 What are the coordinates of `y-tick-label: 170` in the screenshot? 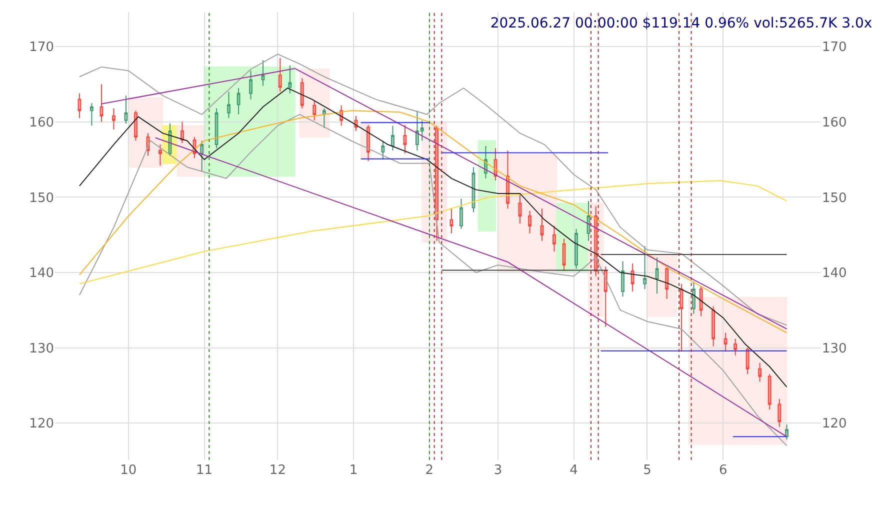 It's located at (41, 48).